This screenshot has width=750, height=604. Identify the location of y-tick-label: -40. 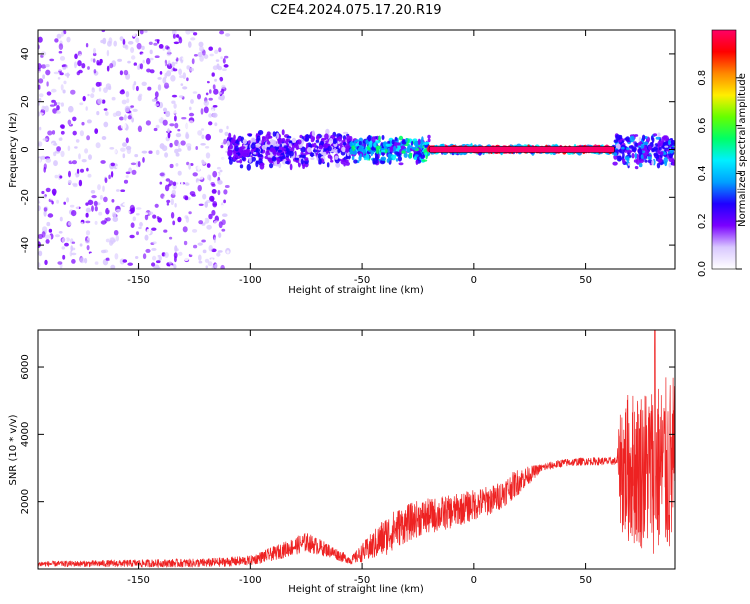
(25, 245).